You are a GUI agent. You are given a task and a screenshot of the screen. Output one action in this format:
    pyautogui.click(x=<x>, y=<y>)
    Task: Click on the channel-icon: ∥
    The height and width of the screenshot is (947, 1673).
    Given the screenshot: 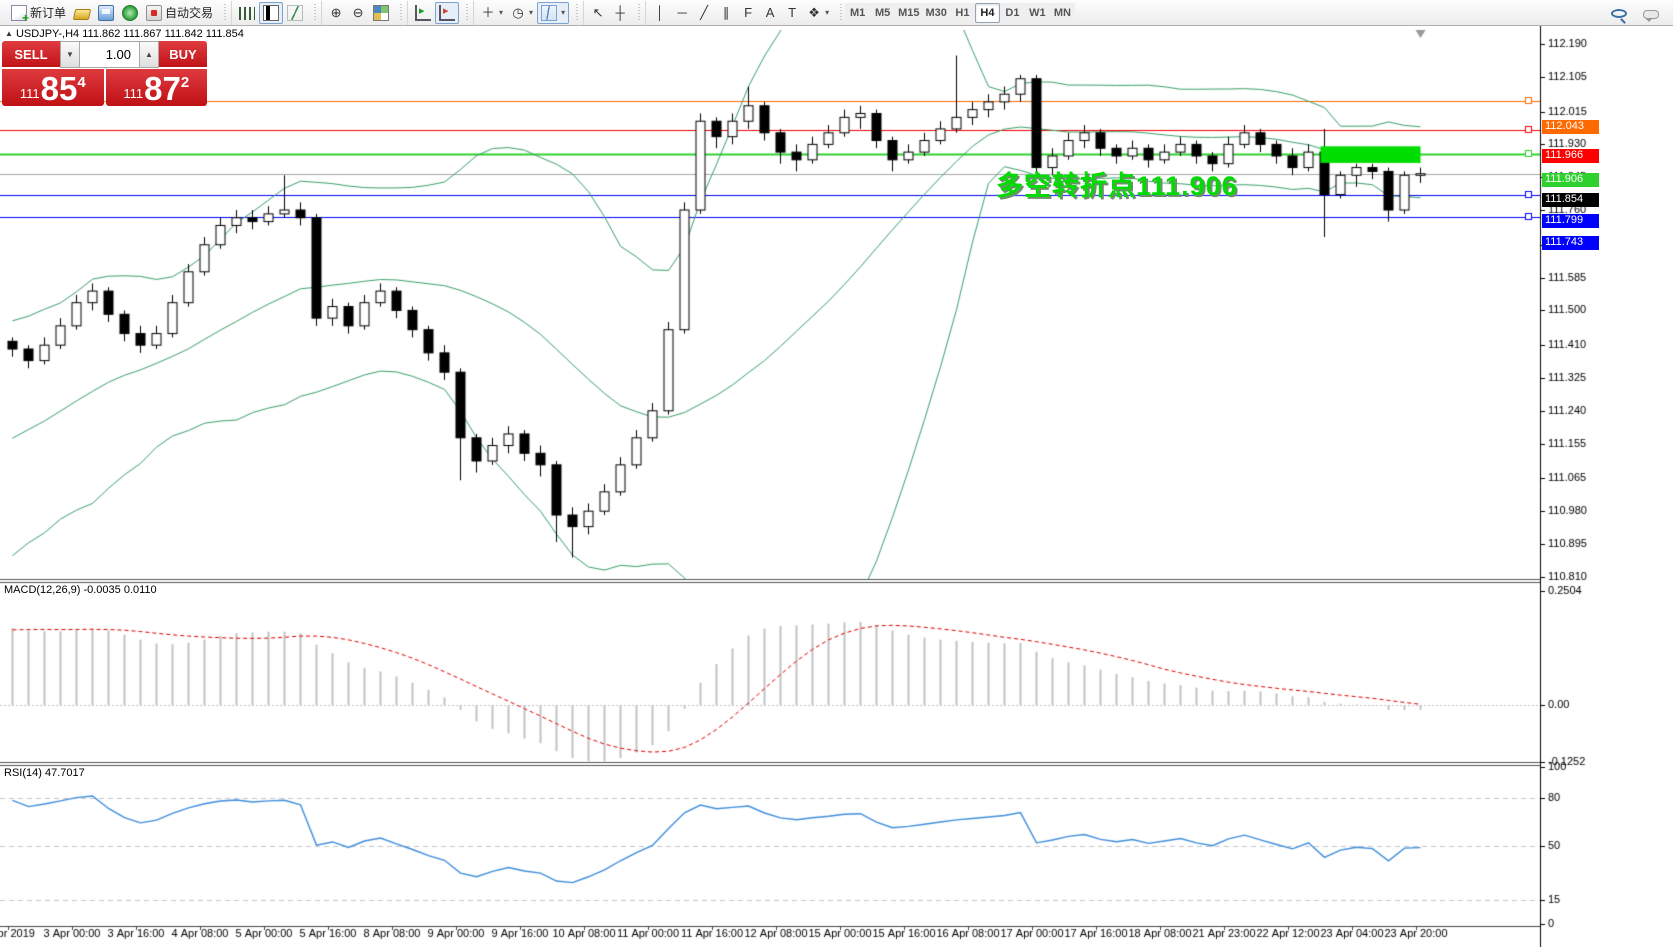 What is the action you would take?
    pyautogui.click(x=726, y=12)
    